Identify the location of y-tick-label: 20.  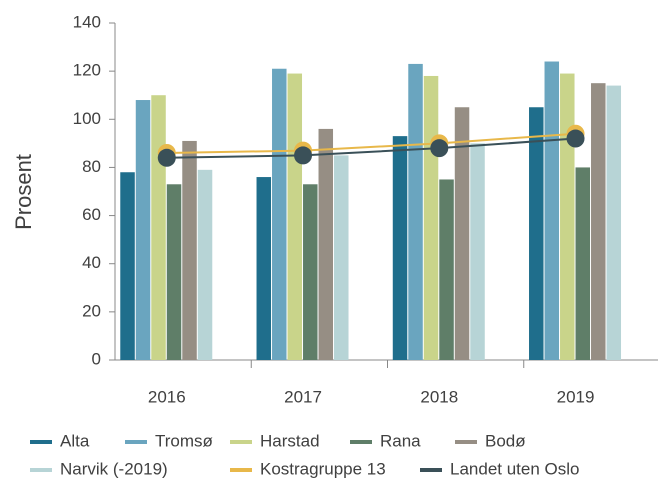
(91, 310).